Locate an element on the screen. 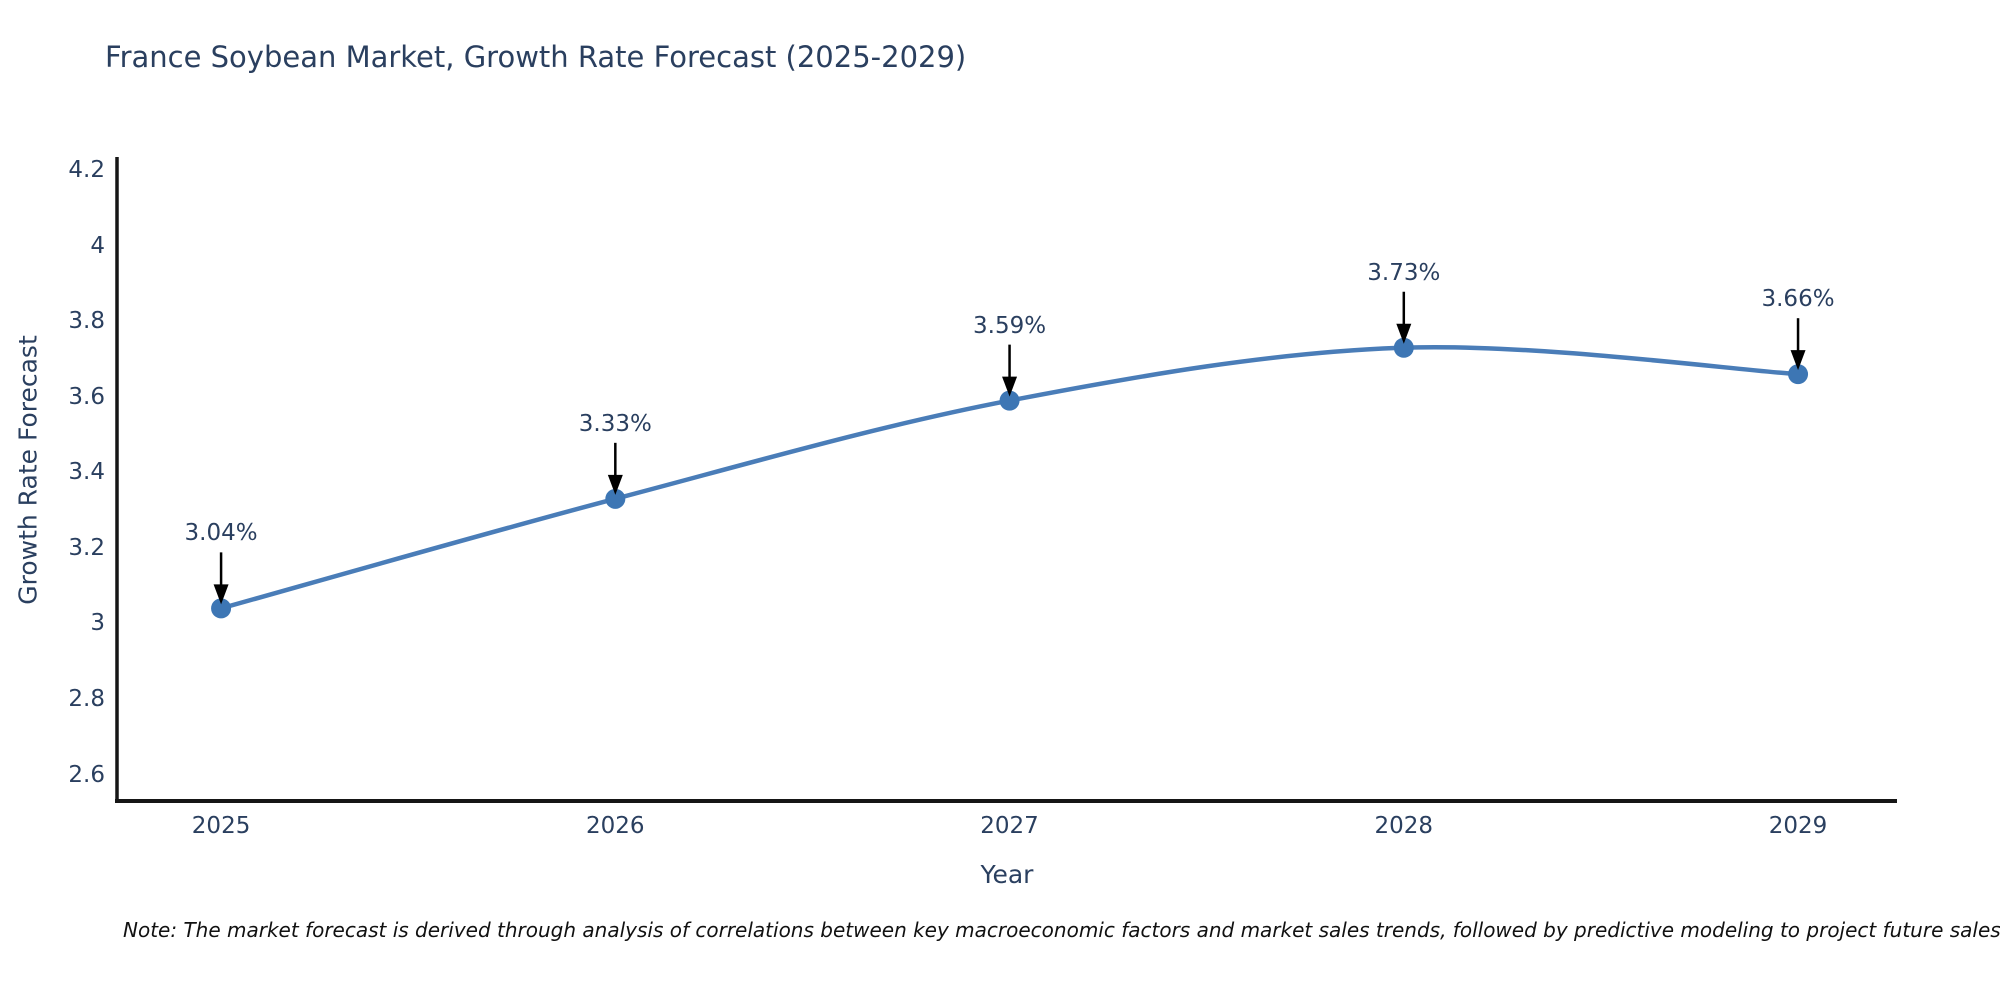  y-tick-label: 3.6 is located at coordinates (86, 396).